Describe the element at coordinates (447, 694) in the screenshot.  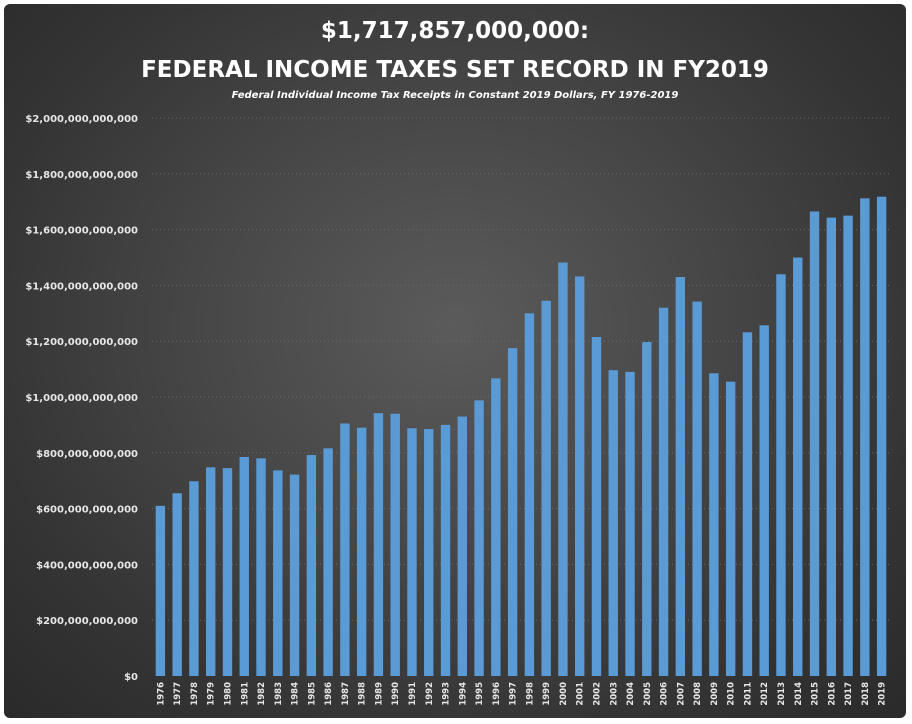
I see `x-tick-label: 1993` at that location.